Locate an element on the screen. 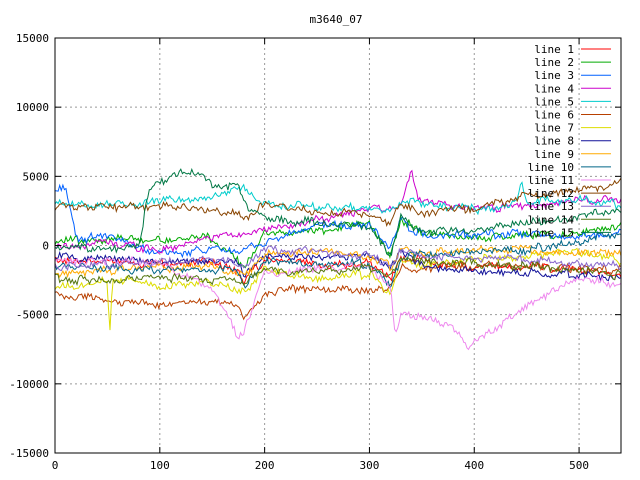 The height and width of the screenshot is (480, 640). legend-label: line 10 is located at coordinates (551, 167).